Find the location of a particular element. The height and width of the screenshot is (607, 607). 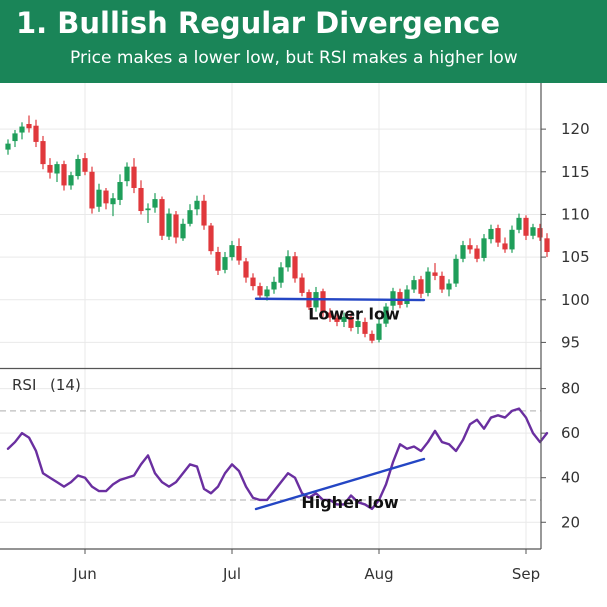

rsi-tick-label: 60 is located at coordinates (570, 433).